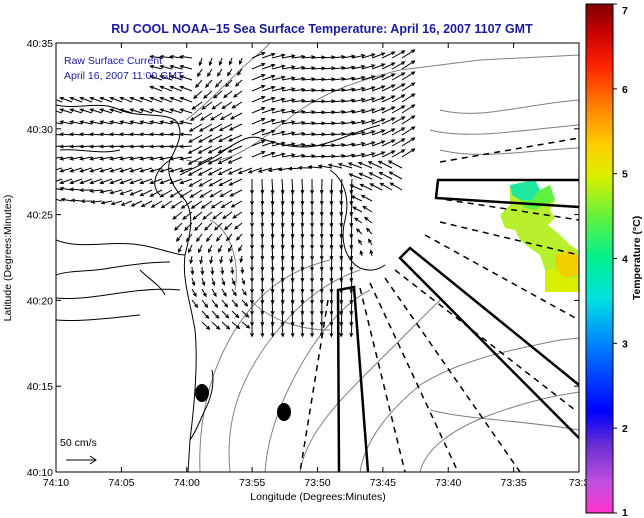 The width and height of the screenshot is (644, 518). Describe the element at coordinates (317, 497) in the screenshot. I see `x-axis-label: Longitude (Degrees:Minutes)` at that location.